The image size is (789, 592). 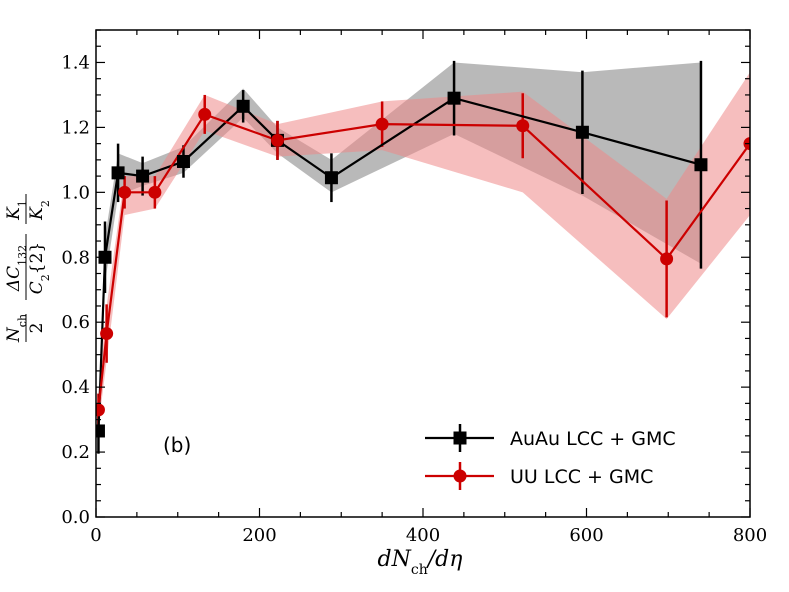 What do you see at coordinates (423, 535) in the screenshot?
I see `x-tick-label: 400` at bounding box center [423, 535].